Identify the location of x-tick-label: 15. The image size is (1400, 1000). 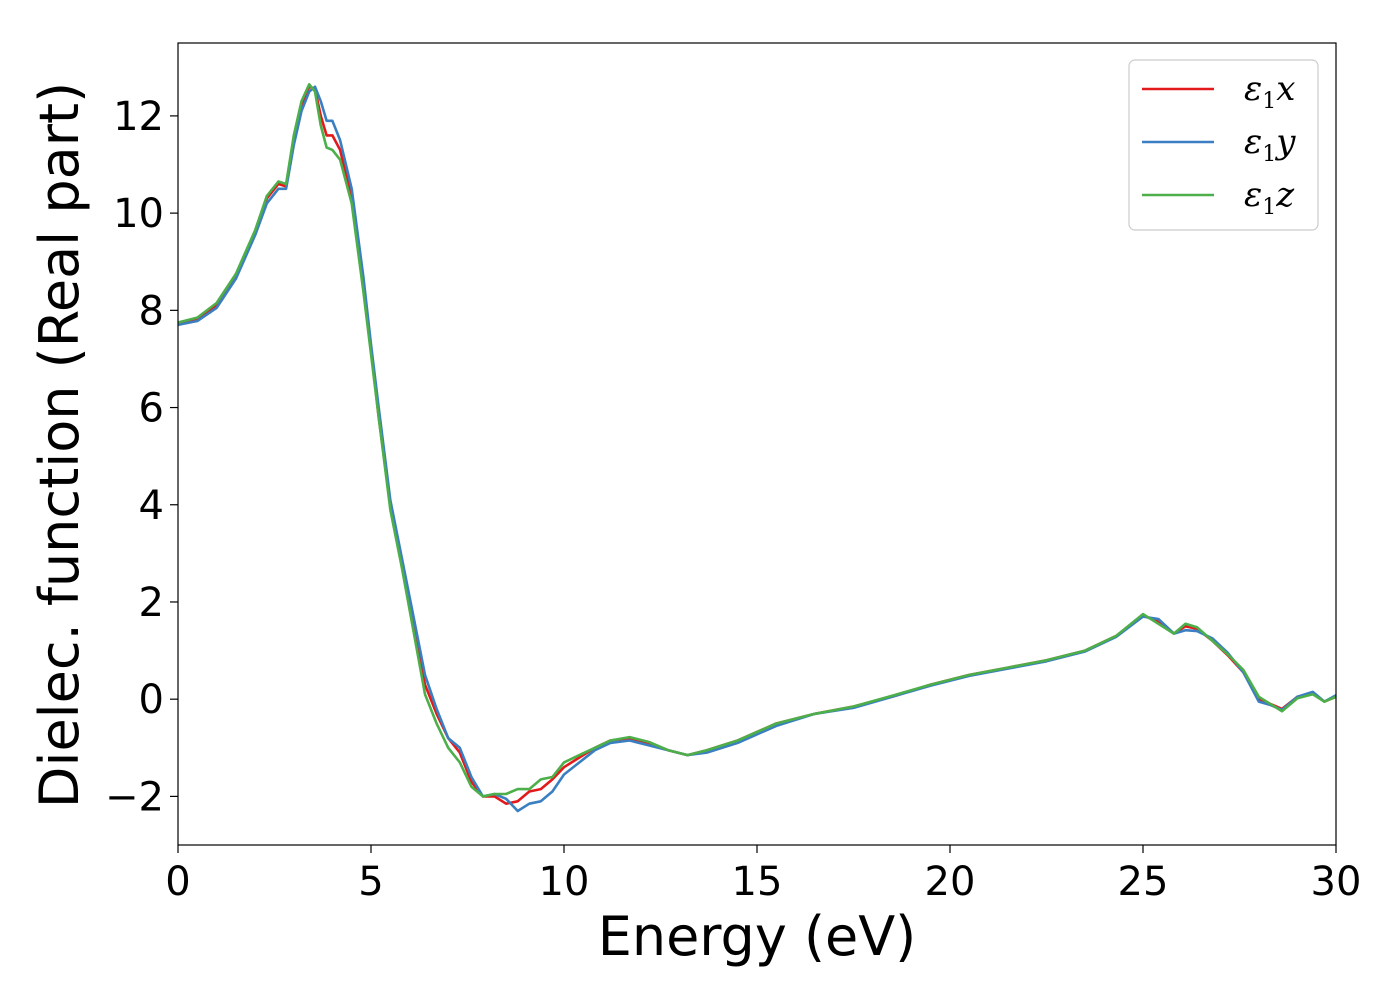
(757, 882).